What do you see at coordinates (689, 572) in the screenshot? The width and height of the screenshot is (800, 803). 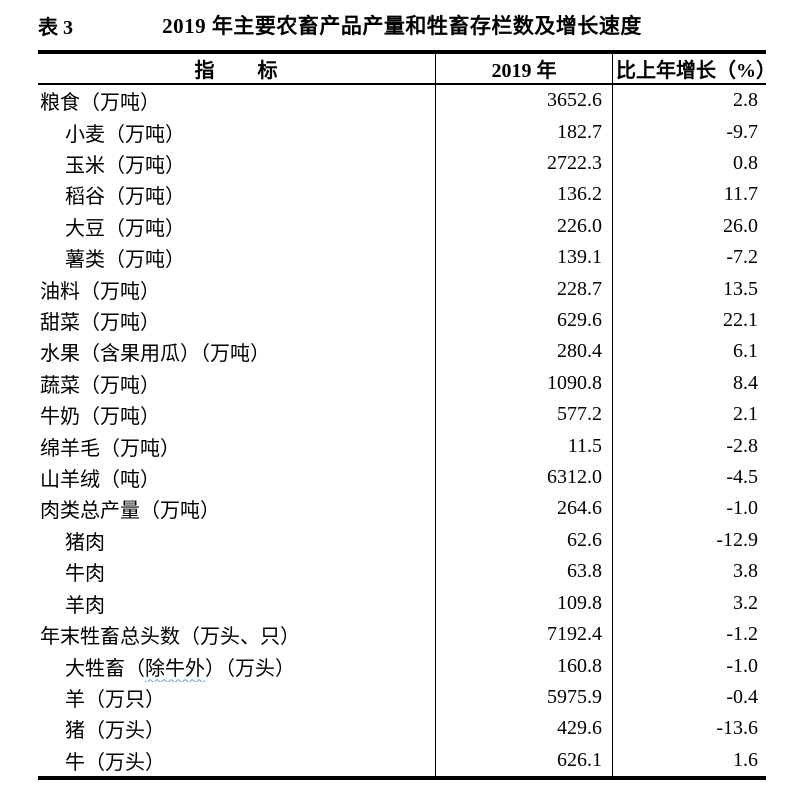 I see `growth-percent-cell: 3.8` at bounding box center [689, 572].